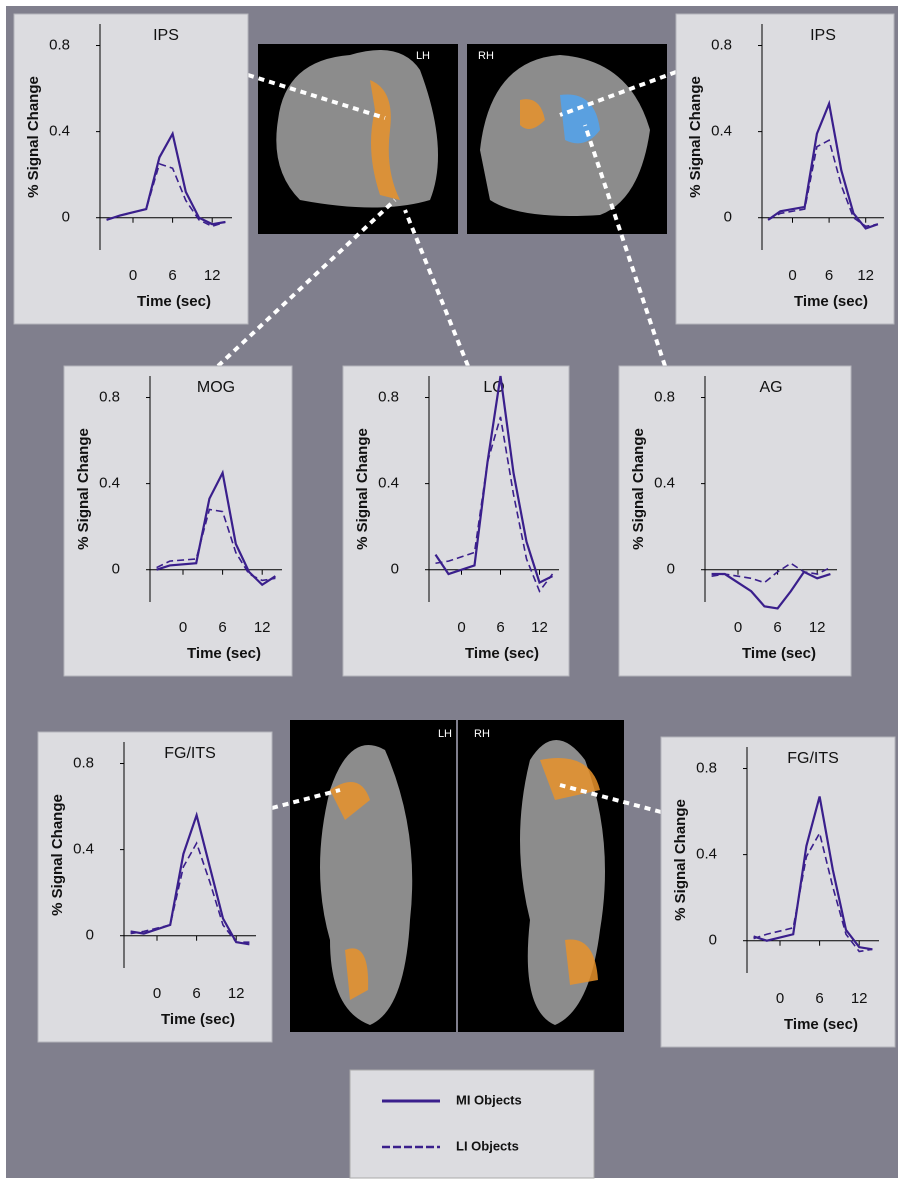 Image resolution: width=904 pixels, height=1181 pixels. What do you see at coordinates (487, 1145) in the screenshot?
I see `legend-label: LI Objects` at bounding box center [487, 1145].